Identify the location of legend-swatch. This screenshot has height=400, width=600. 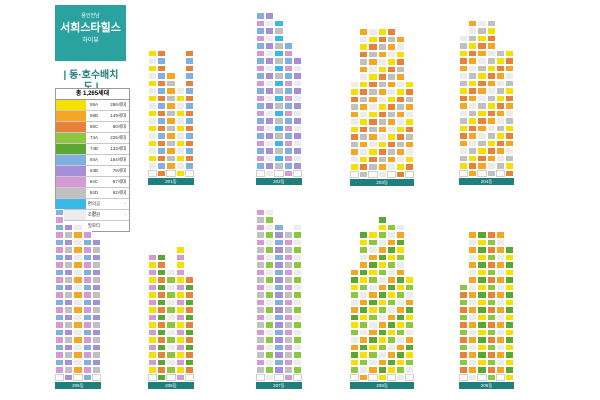
(71, 127).